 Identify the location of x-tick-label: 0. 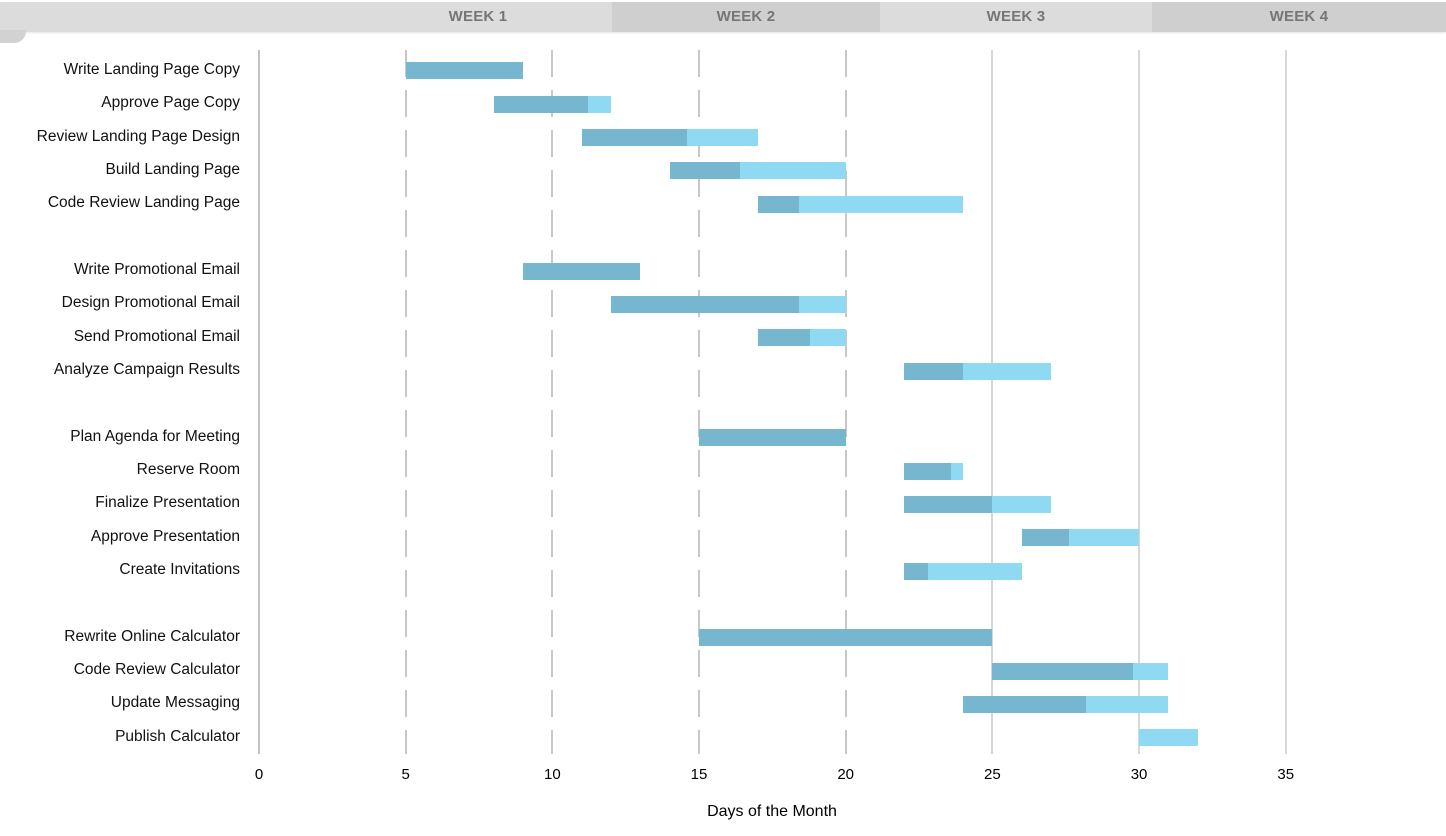
(259, 774).